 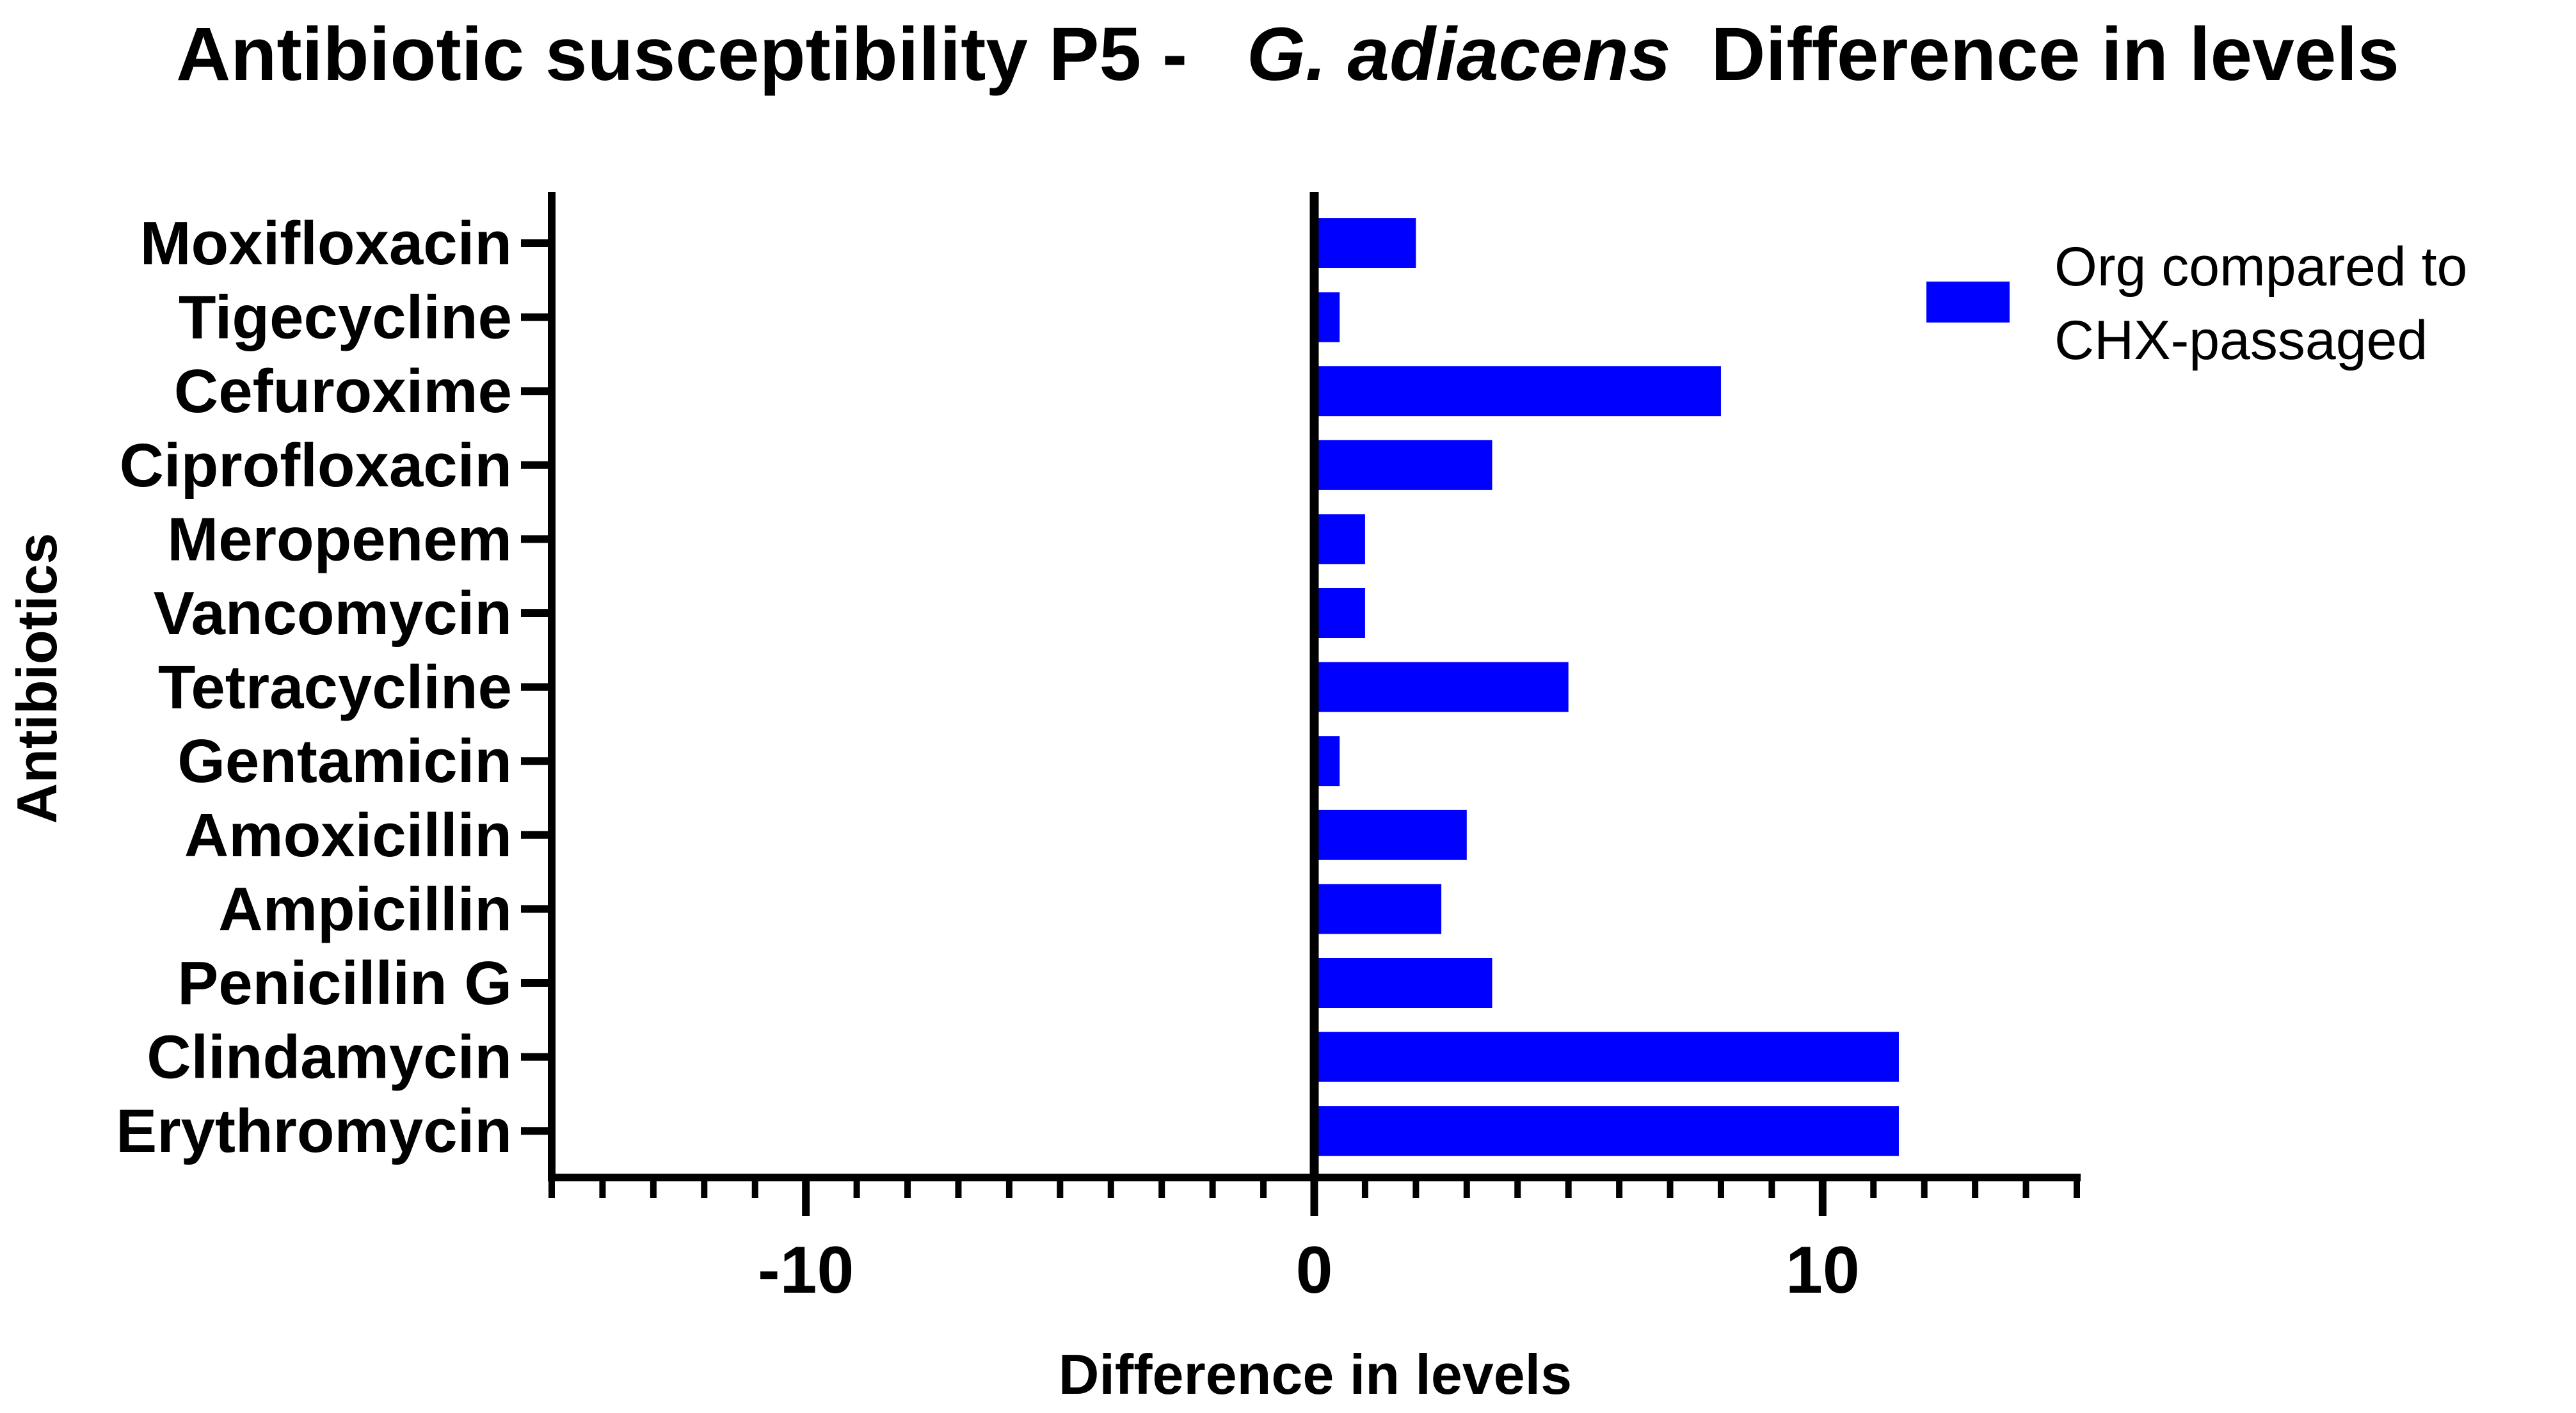 What do you see at coordinates (1315, 1374) in the screenshot?
I see `x-axis-title: Difference in levels` at bounding box center [1315, 1374].